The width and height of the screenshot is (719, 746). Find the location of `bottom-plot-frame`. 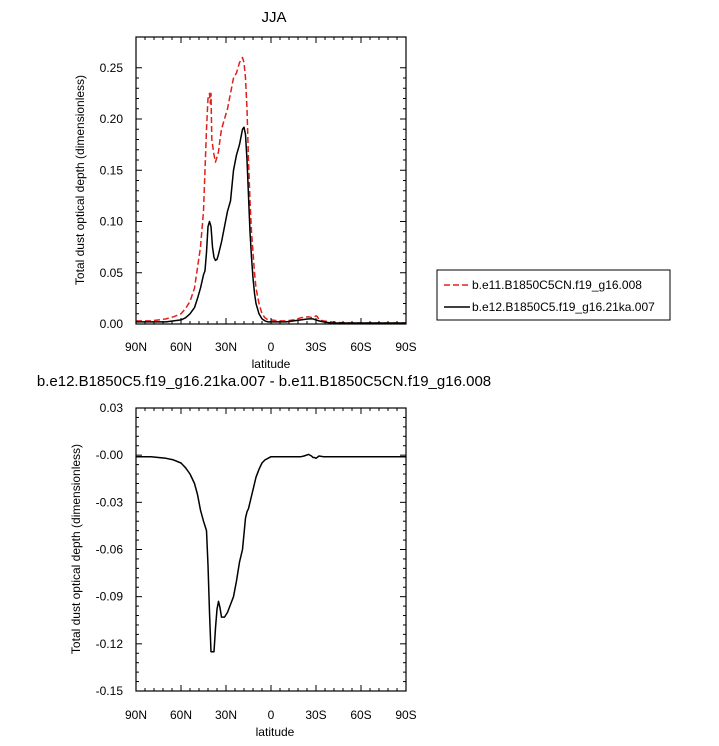

bottom-plot-frame is located at coordinates (271, 549).